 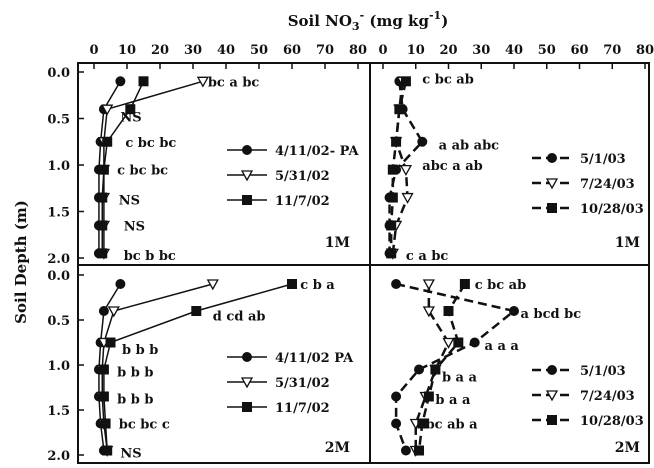 What do you see at coordinates (293, 176) in the screenshot?
I see `legend-top-left: 4/11/02- PA 5/31/02 11/7/02` at bounding box center [293, 176].